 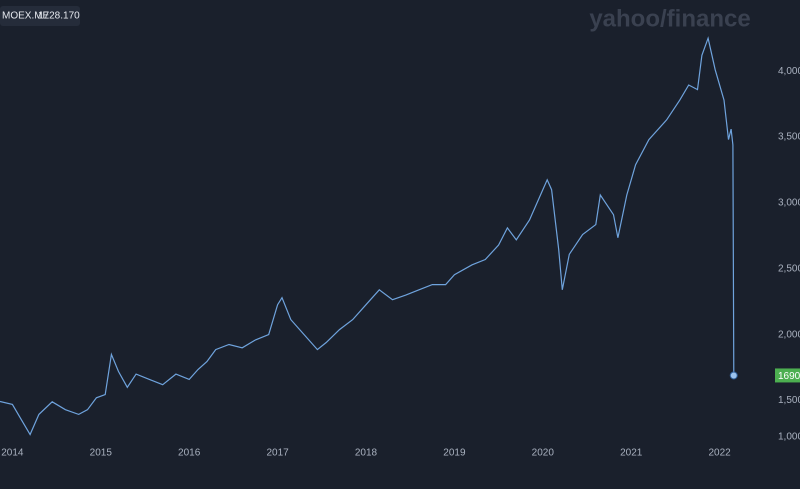 What do you see at coordinates (26, 16) in the screenshot?
I see `ticker: MOEX.ME` at bounding box center [26, 16].